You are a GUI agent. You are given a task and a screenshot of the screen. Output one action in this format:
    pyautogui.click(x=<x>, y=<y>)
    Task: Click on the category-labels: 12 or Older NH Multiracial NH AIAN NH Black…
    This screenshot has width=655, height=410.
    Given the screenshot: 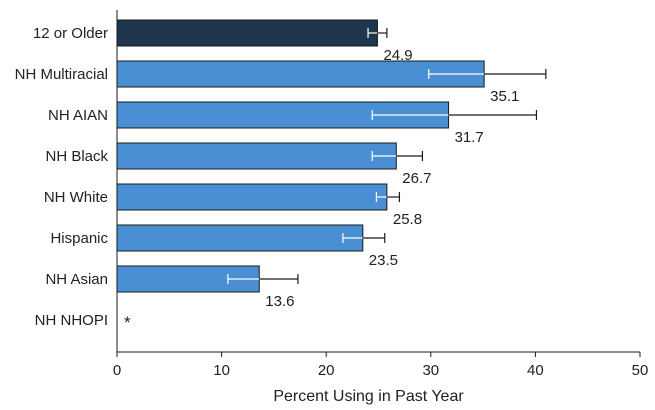 What is the action you would take?
    pyautogui.click(x=62, y=177)
    